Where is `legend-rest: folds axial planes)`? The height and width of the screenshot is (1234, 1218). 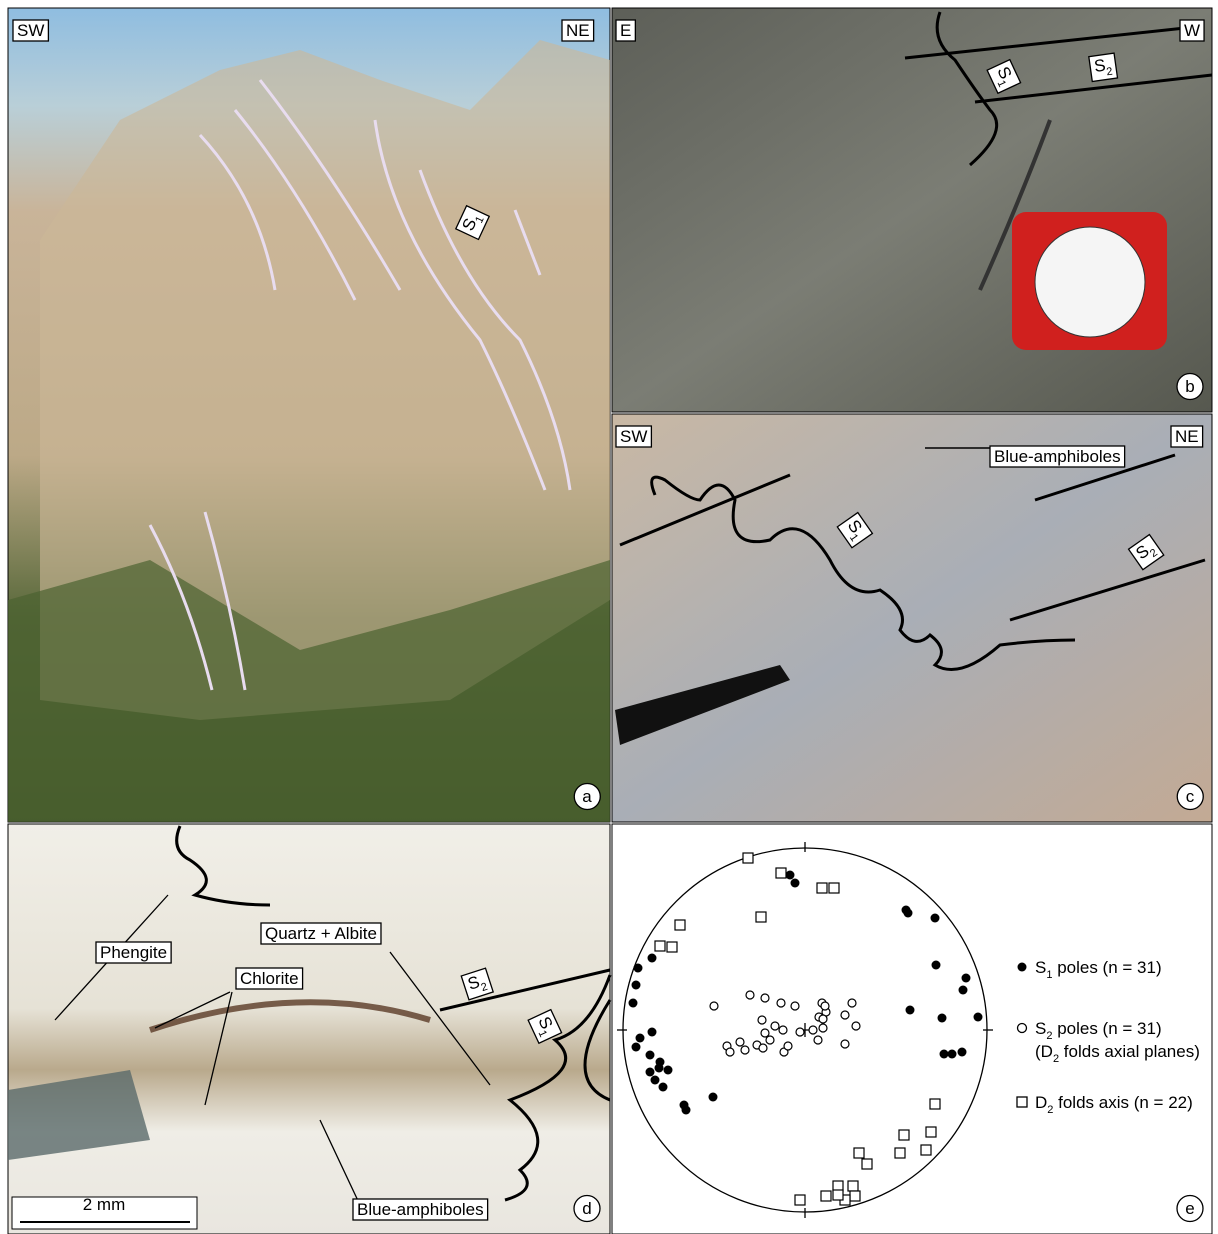 legend-rest: folds axial planes) is located at coordinates (1129, 1051).